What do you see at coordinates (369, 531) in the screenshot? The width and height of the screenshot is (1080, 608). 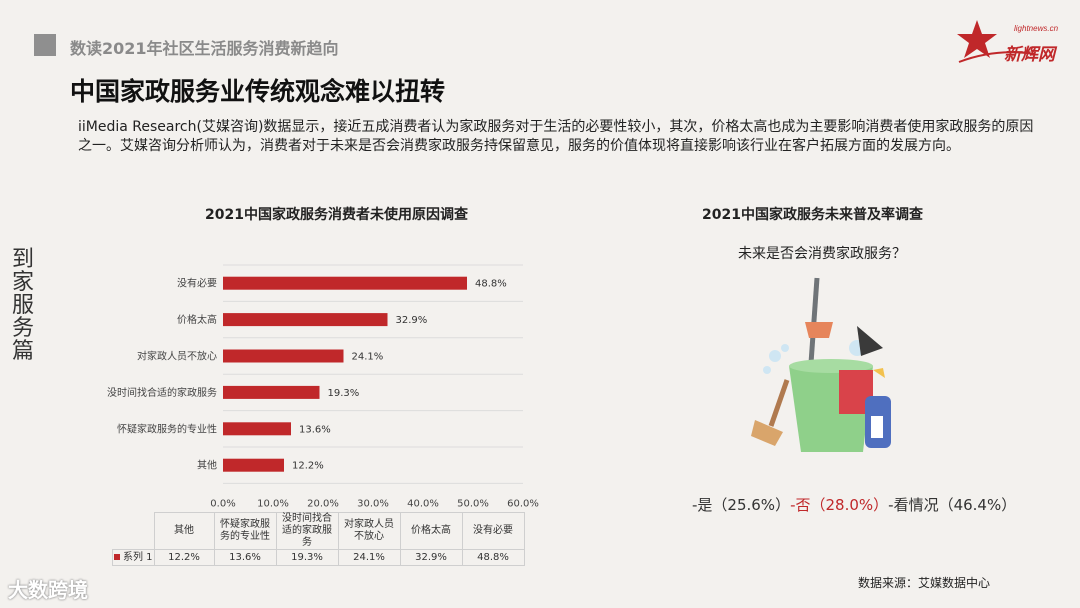 I see `data-table-header: 对家政人员不放心` at bounding box center [369, 531].